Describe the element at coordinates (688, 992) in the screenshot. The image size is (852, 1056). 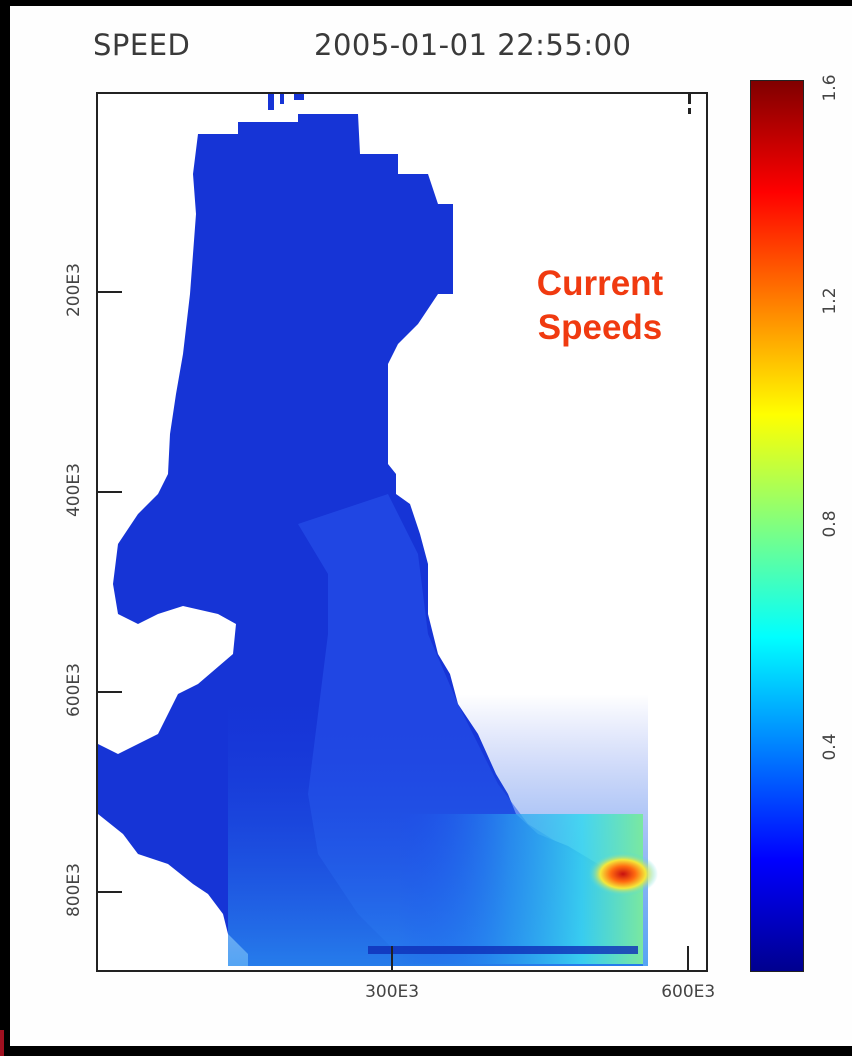
I see `x-tick-label: 600E3` at that location.